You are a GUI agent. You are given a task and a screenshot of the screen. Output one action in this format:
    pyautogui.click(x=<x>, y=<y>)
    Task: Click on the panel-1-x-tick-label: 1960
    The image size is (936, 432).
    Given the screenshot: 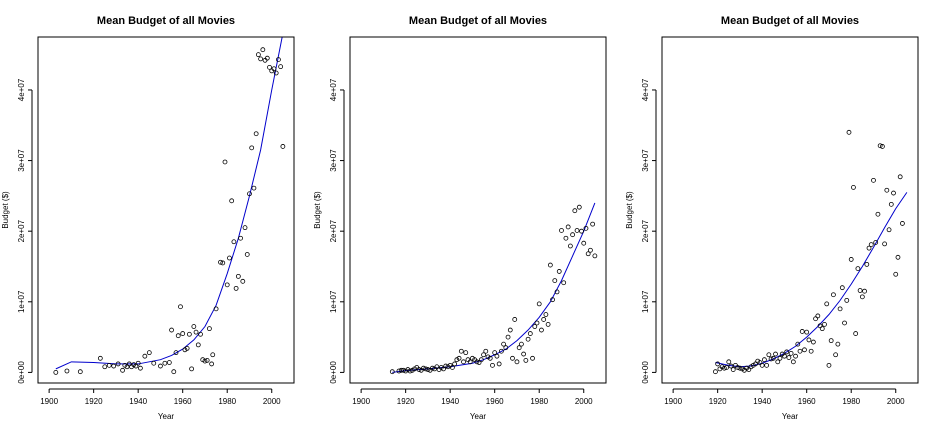 What is the action you would take?
    pyautogui.click(x=183, y=401)
    